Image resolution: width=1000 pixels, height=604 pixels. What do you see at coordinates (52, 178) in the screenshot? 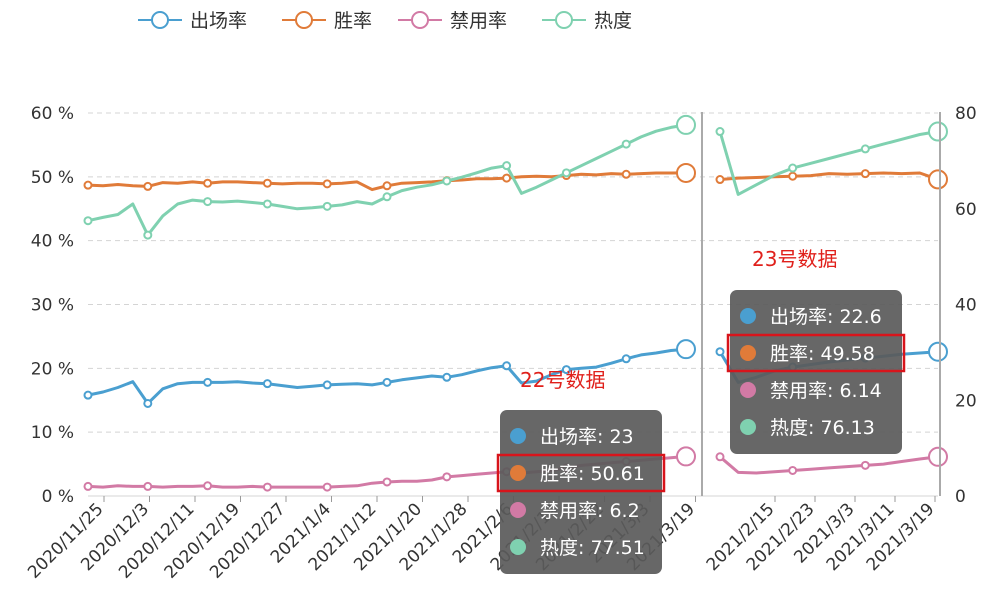
I see `y-left-tick-label: 50 %` at bounding box center [52, 178].